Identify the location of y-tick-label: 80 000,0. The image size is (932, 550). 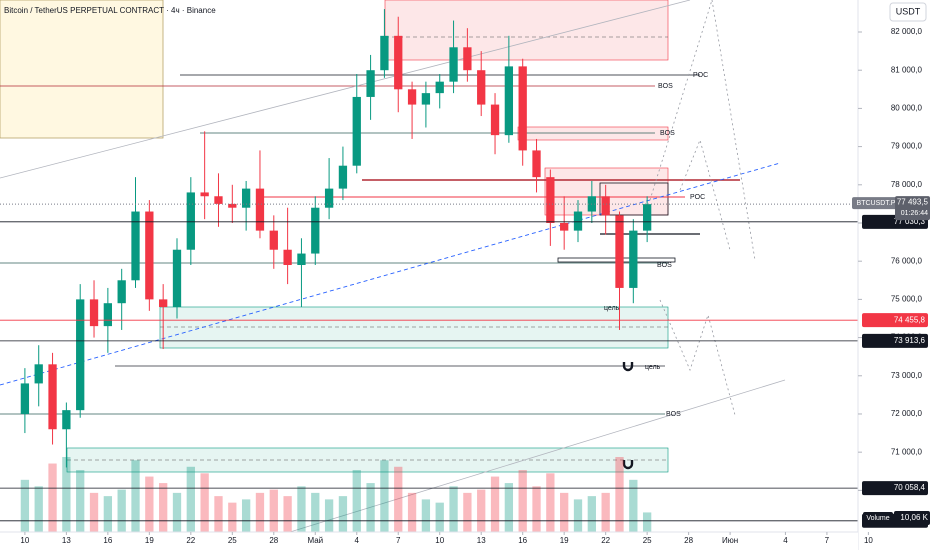
(907, 108).